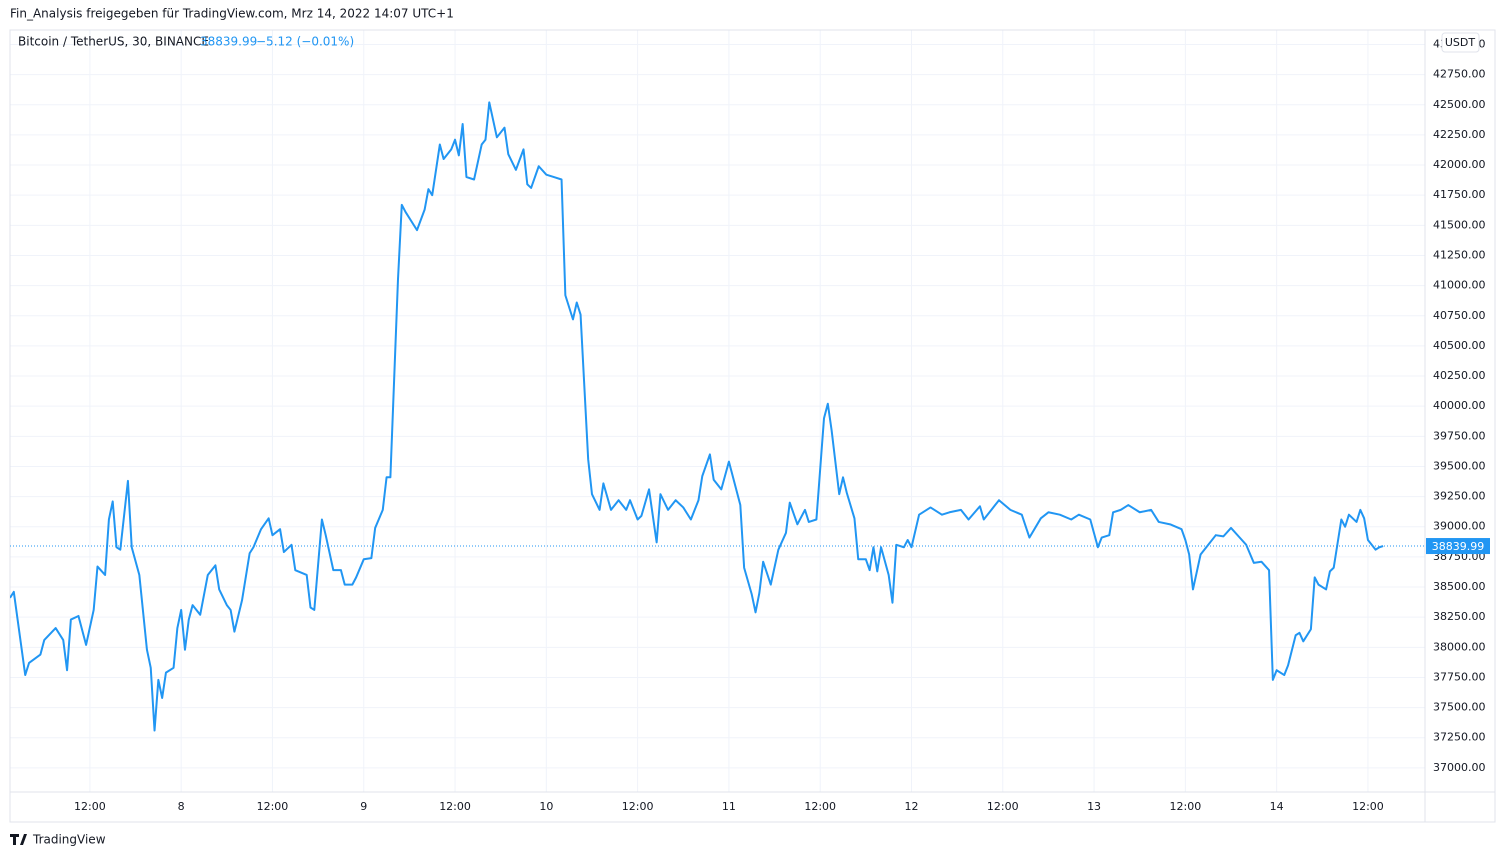 This screenshot has width=1505, height=857. What do you see at coordinates (228, 42) in the screenshot?
I see `legend-price: 38839.99` at bounding box center [228, 42].